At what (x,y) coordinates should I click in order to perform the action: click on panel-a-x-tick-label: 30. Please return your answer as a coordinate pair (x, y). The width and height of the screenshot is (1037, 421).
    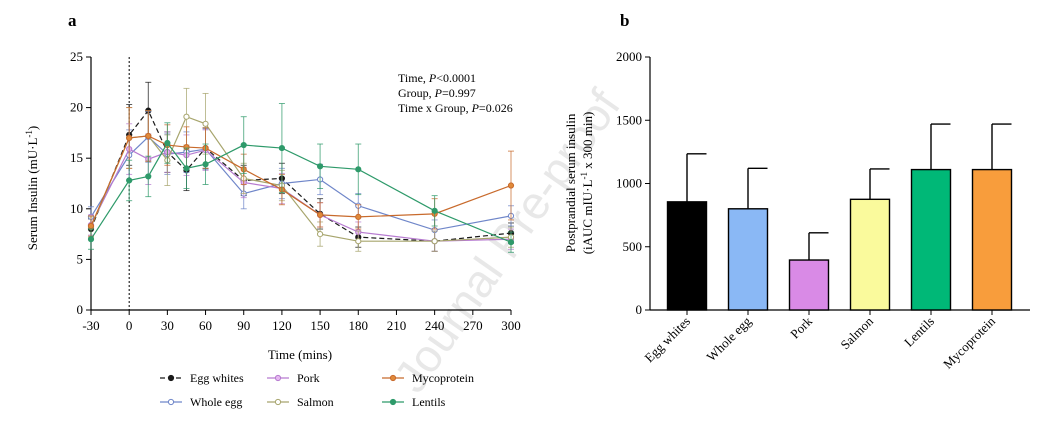
    Looking at the image, I should click on (167, 325).